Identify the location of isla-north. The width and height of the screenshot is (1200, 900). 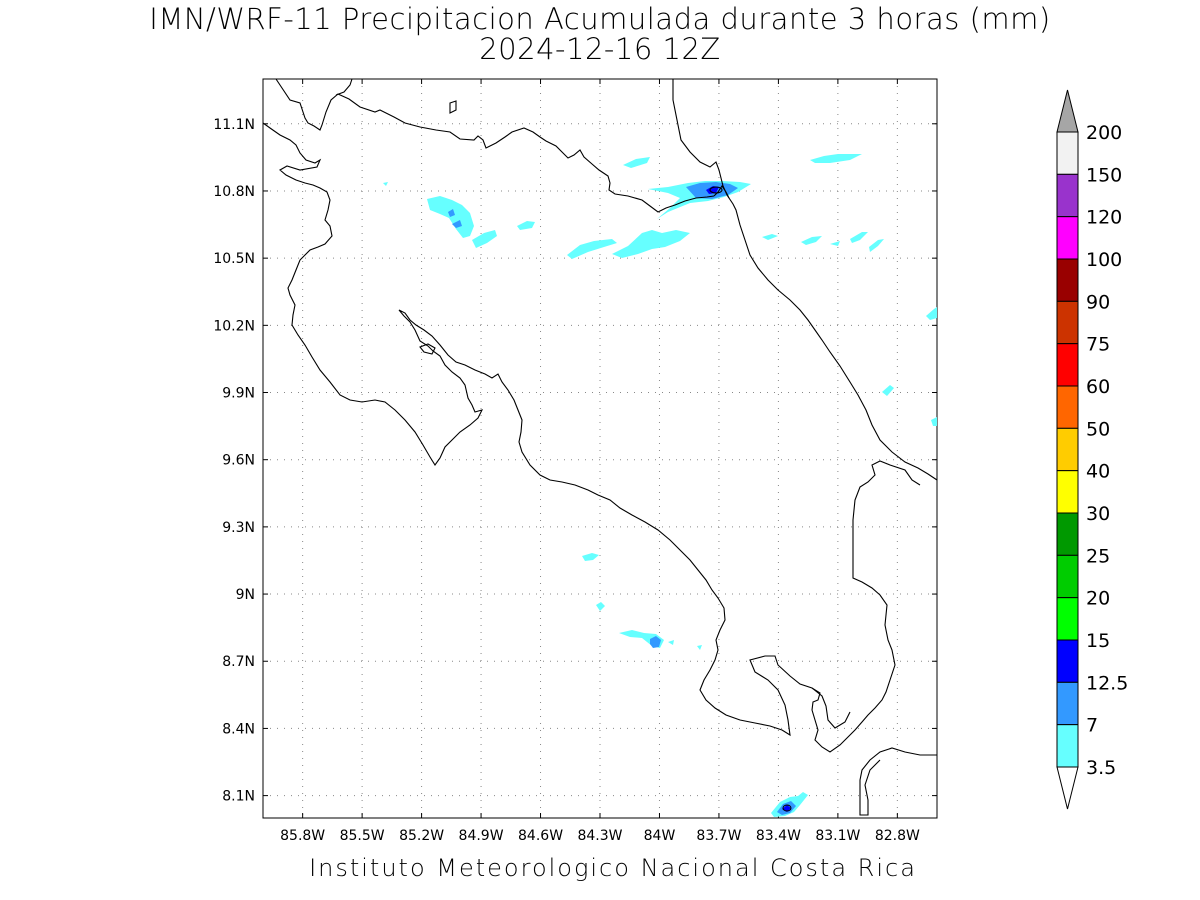
(453, 107).